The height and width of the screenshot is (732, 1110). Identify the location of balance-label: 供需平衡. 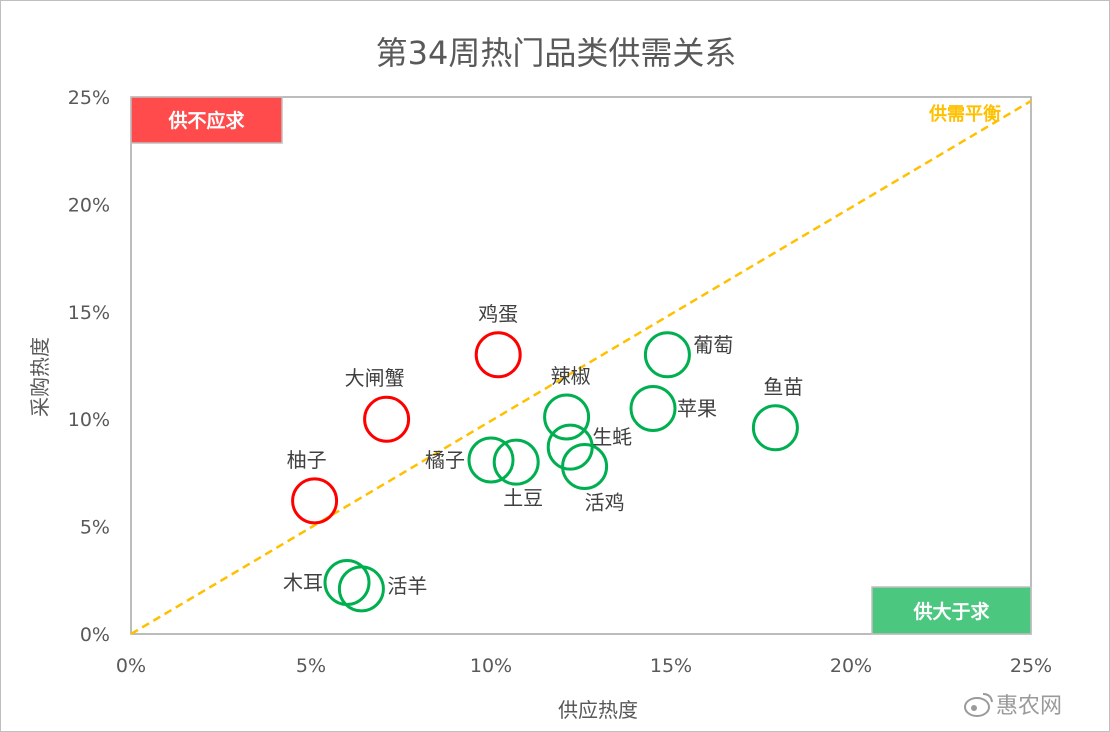
(964, 114).